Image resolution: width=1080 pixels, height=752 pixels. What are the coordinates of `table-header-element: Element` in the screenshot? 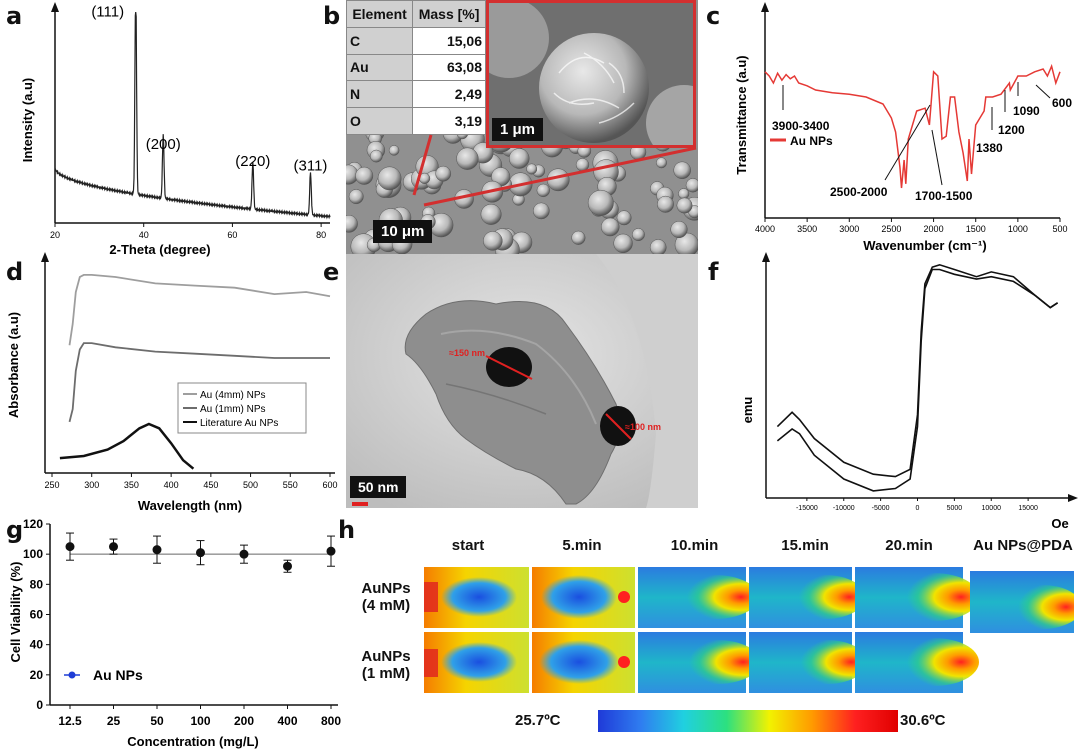 It's located at (379, 14).